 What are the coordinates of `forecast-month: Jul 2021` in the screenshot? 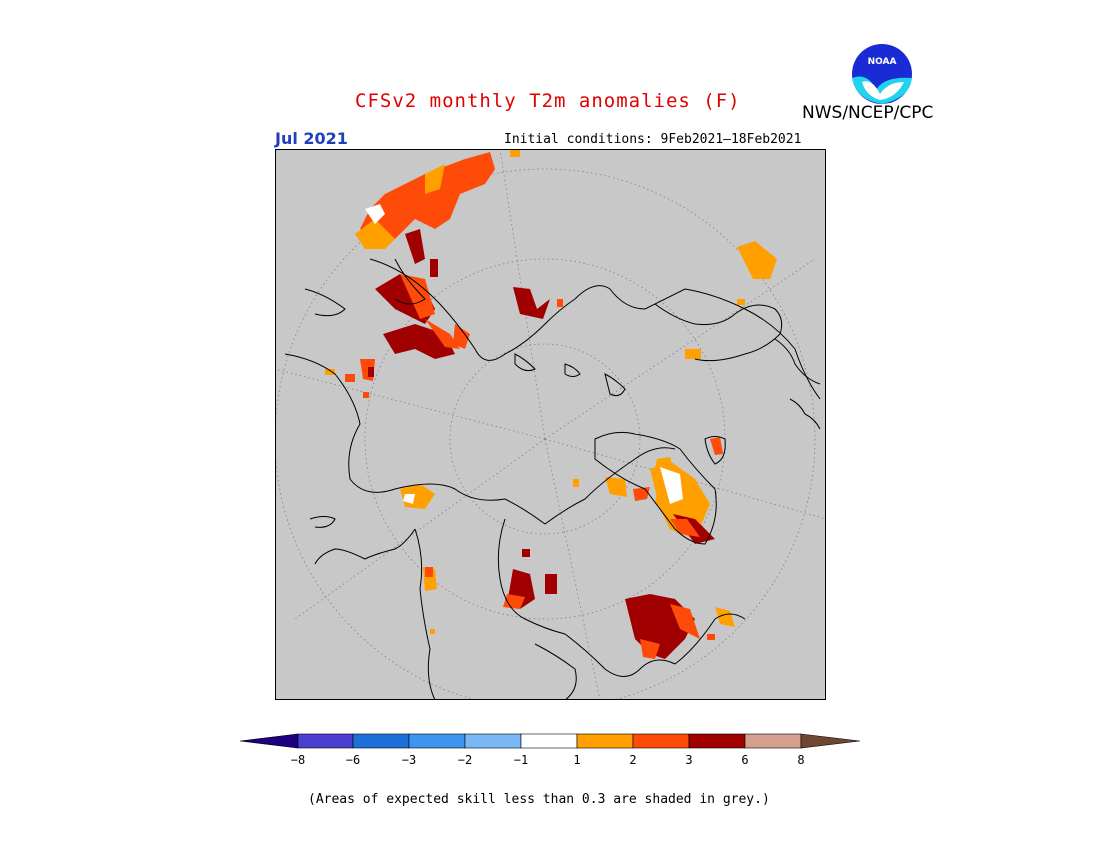 It's located at (311, 138).